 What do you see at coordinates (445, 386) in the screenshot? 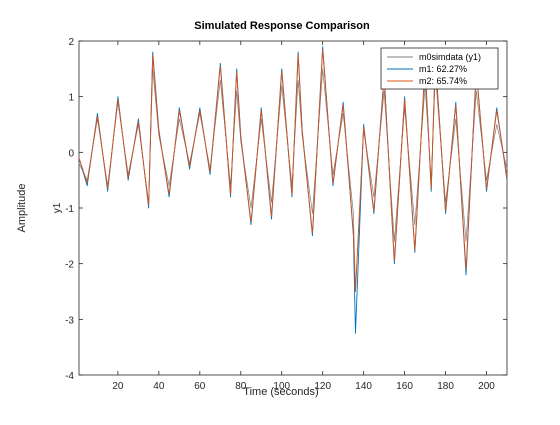
I see `x-tick-label: 180` at bounding box center [445, 386].